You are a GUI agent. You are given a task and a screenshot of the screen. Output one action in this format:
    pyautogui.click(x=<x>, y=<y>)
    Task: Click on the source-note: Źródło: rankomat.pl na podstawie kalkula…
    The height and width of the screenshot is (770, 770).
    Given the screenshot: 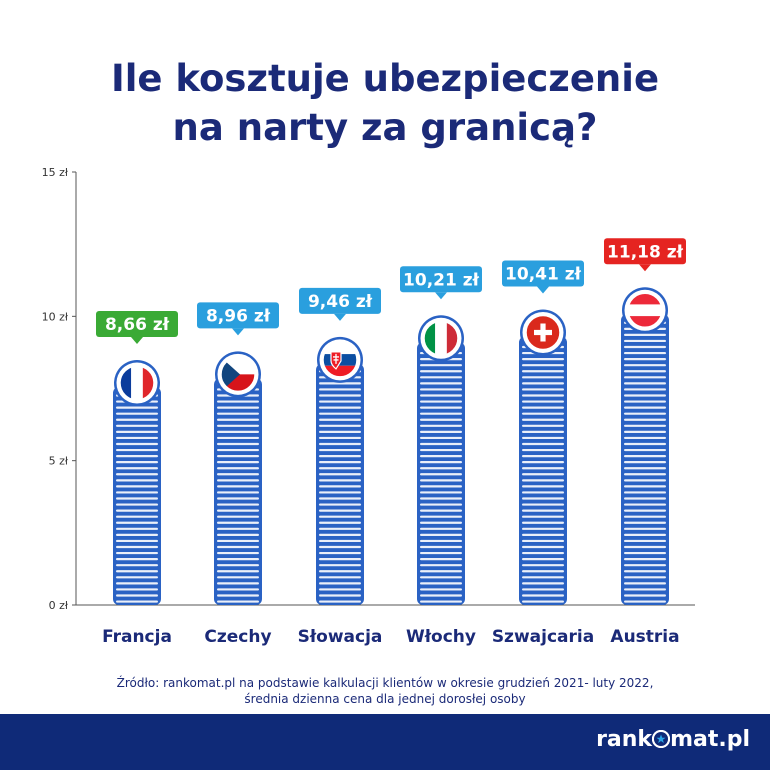 What is the action you would take?
    pyautogui.click(x=385, y=691)
    